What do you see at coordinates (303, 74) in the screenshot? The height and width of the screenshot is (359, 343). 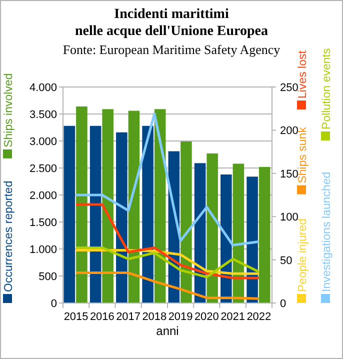 I see `text: Lives lost` at bounding box center [303, 74].